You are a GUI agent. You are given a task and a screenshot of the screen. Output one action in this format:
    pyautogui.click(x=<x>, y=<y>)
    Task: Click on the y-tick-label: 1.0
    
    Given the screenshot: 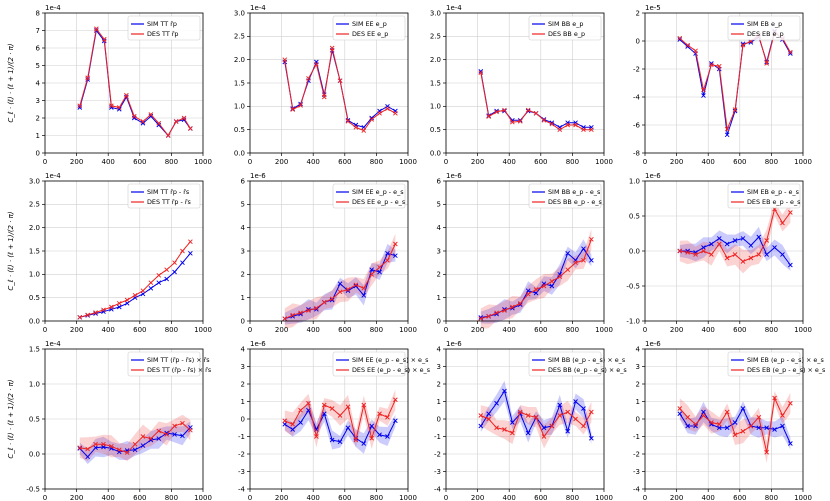 What is the action you would take?
    pyautogui.click(x=34, y=275)
    